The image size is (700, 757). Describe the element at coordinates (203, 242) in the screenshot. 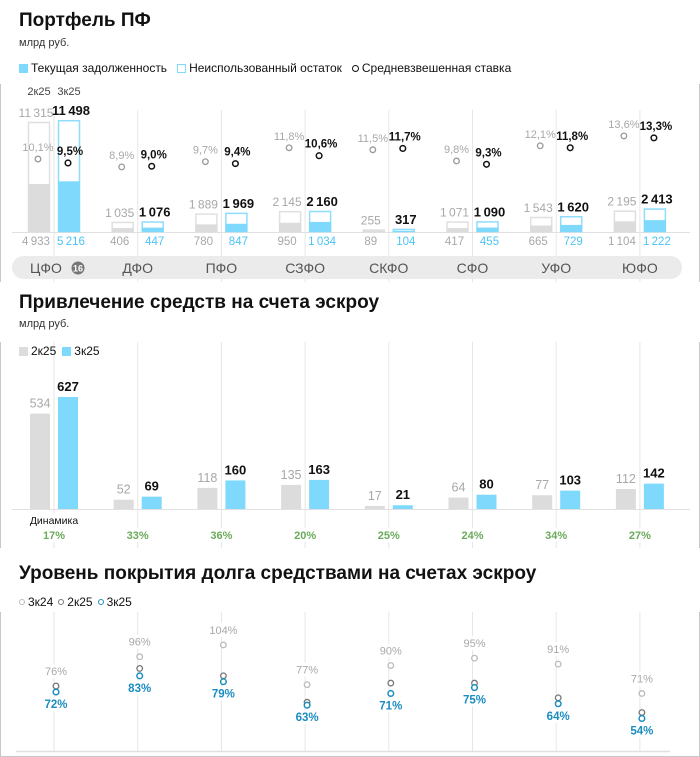

I see `label-debt-2k25: 780` at that location.